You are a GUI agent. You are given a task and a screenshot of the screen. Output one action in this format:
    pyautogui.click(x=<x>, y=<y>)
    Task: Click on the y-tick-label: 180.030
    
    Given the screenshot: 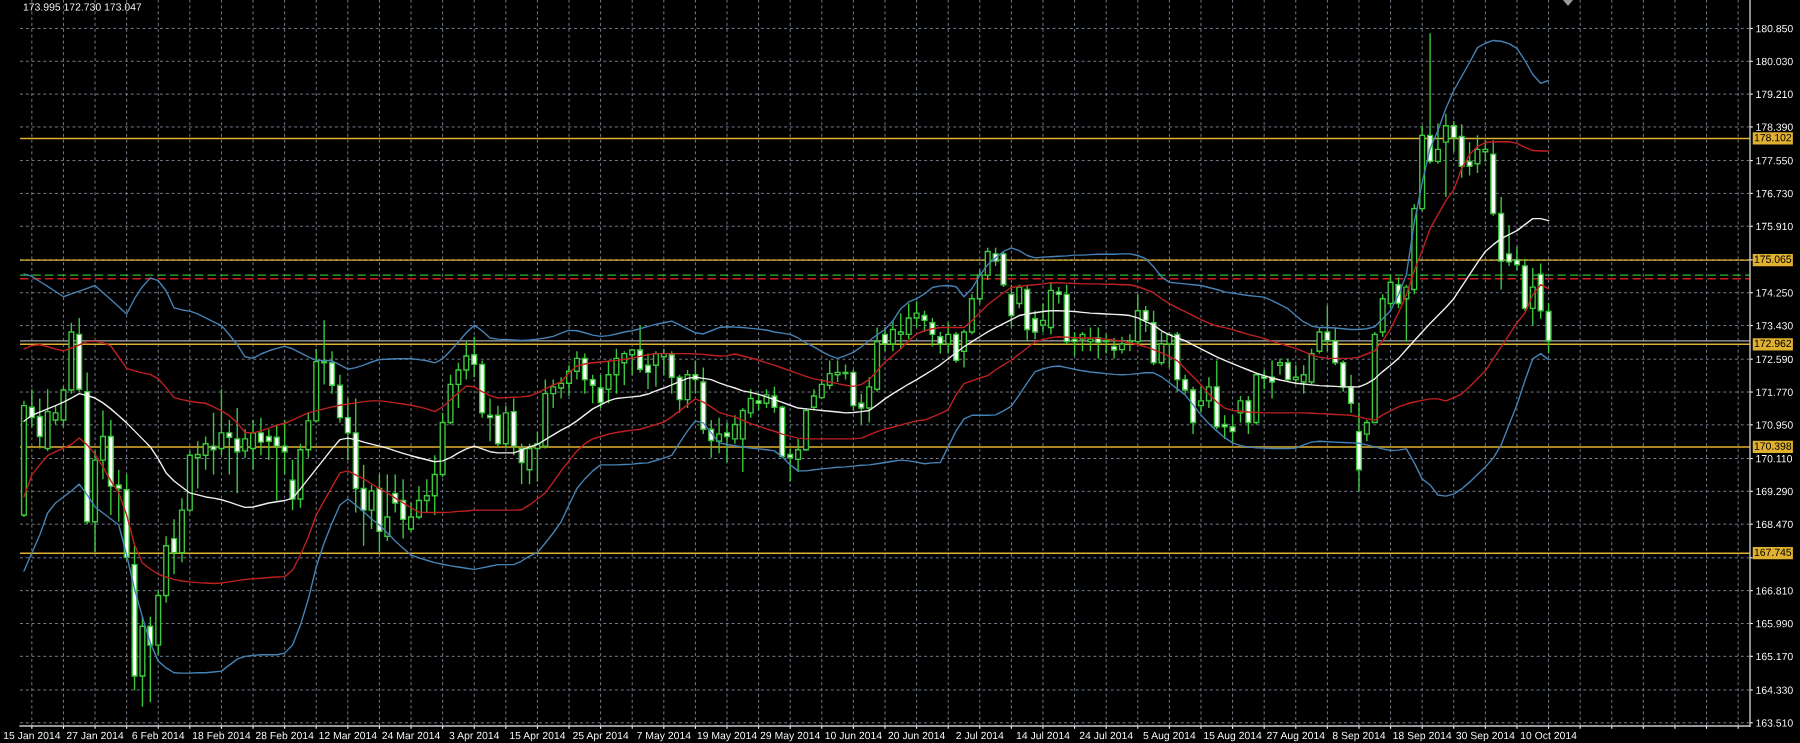 What is the action you would take?
    pyautogui.click(x=1774, y=61)
    